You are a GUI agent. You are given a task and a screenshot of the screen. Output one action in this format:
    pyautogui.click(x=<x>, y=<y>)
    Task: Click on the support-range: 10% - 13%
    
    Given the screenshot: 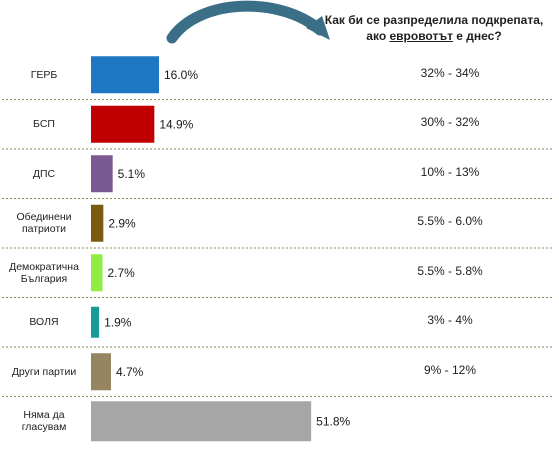 What is the action you would take?
    pyautogui.click(x=450, y=171)
    